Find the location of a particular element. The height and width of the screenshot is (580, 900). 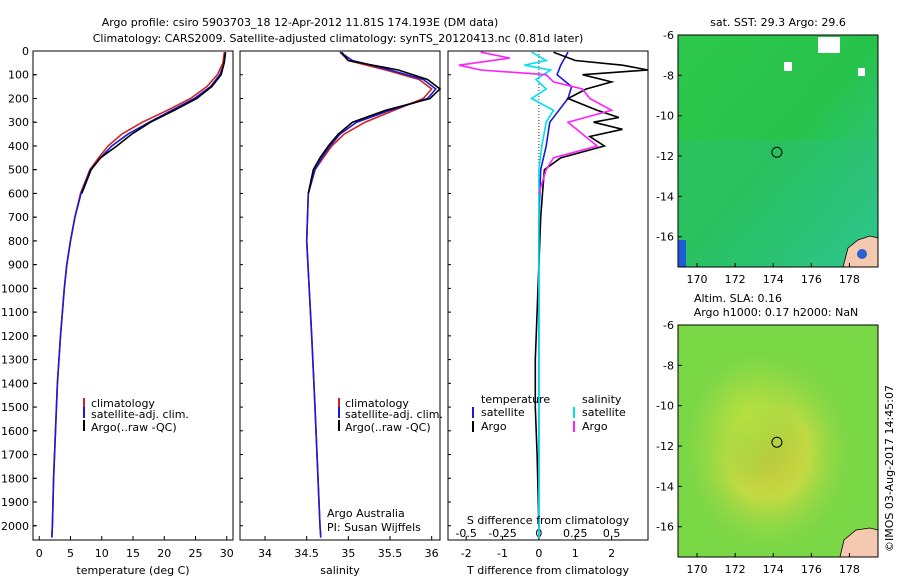

s-tick-label: -0.5 is located at coordinates (465, 533).